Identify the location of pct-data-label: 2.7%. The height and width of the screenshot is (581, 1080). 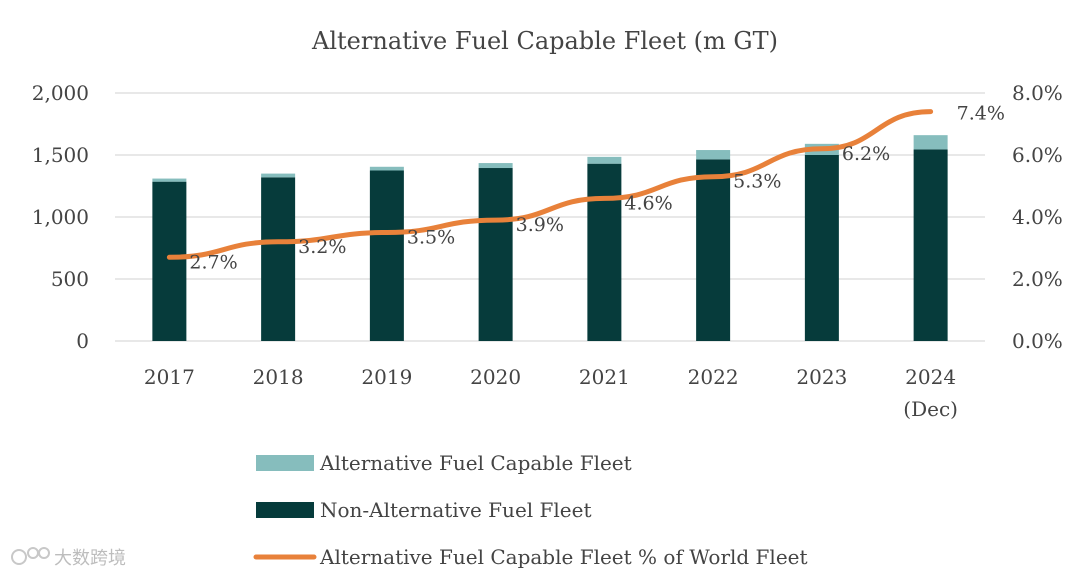
(213, 262).